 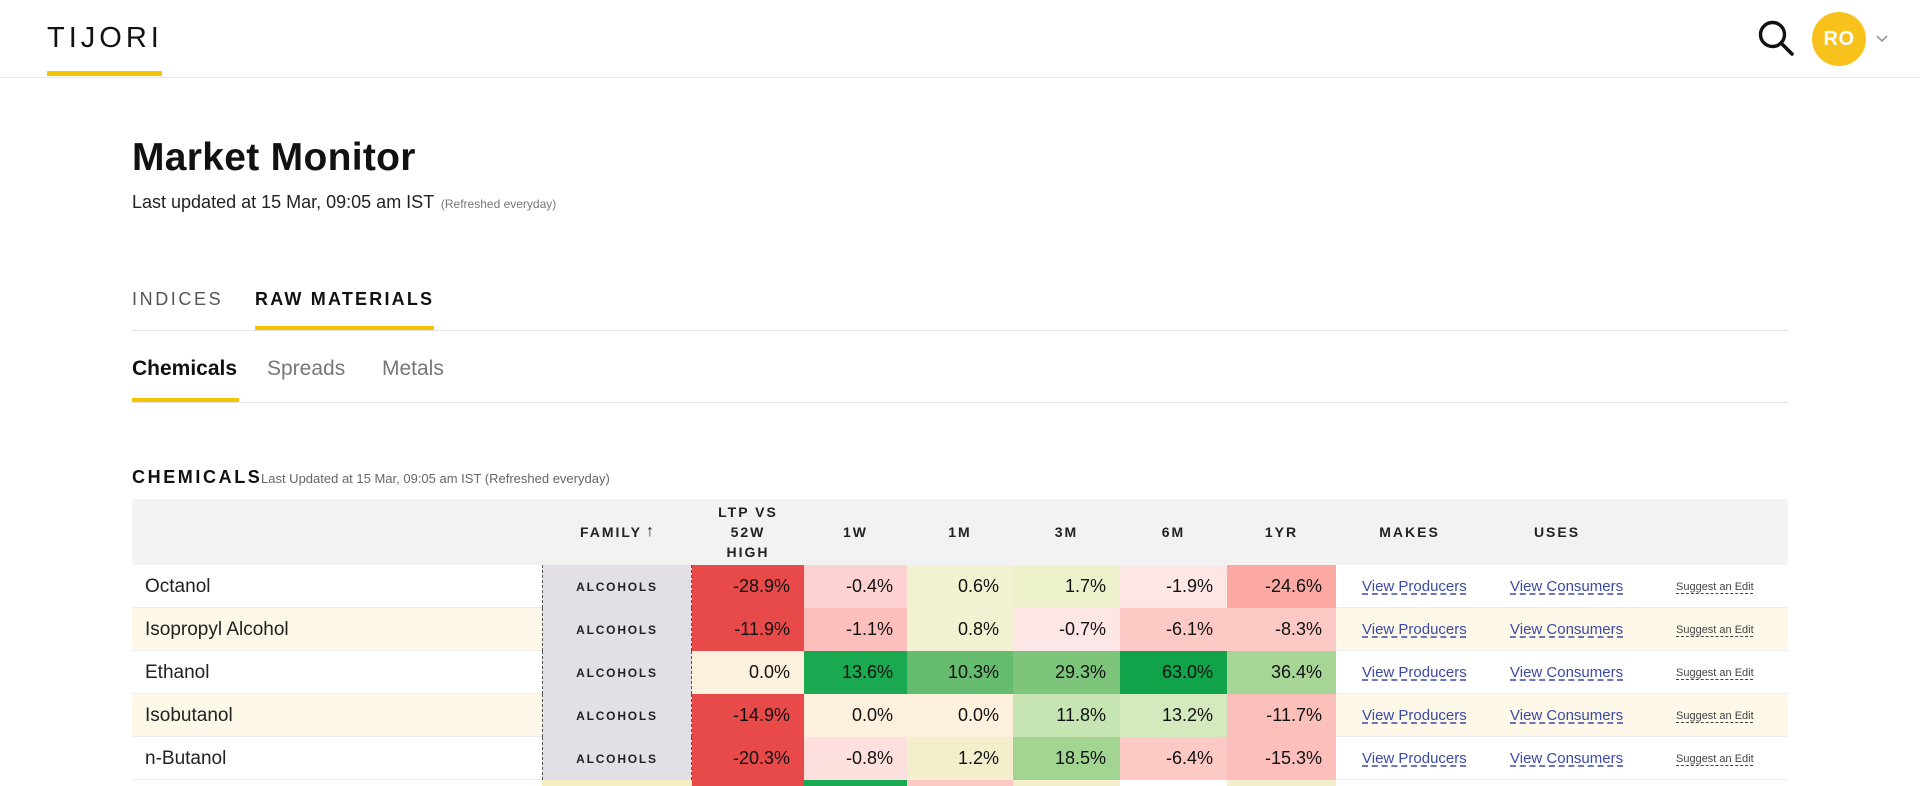 What do you see at coordinates (1281, 715) in the screenshot?
I see `change-yr1: -11.7%` at bounding box center [1281, 715].